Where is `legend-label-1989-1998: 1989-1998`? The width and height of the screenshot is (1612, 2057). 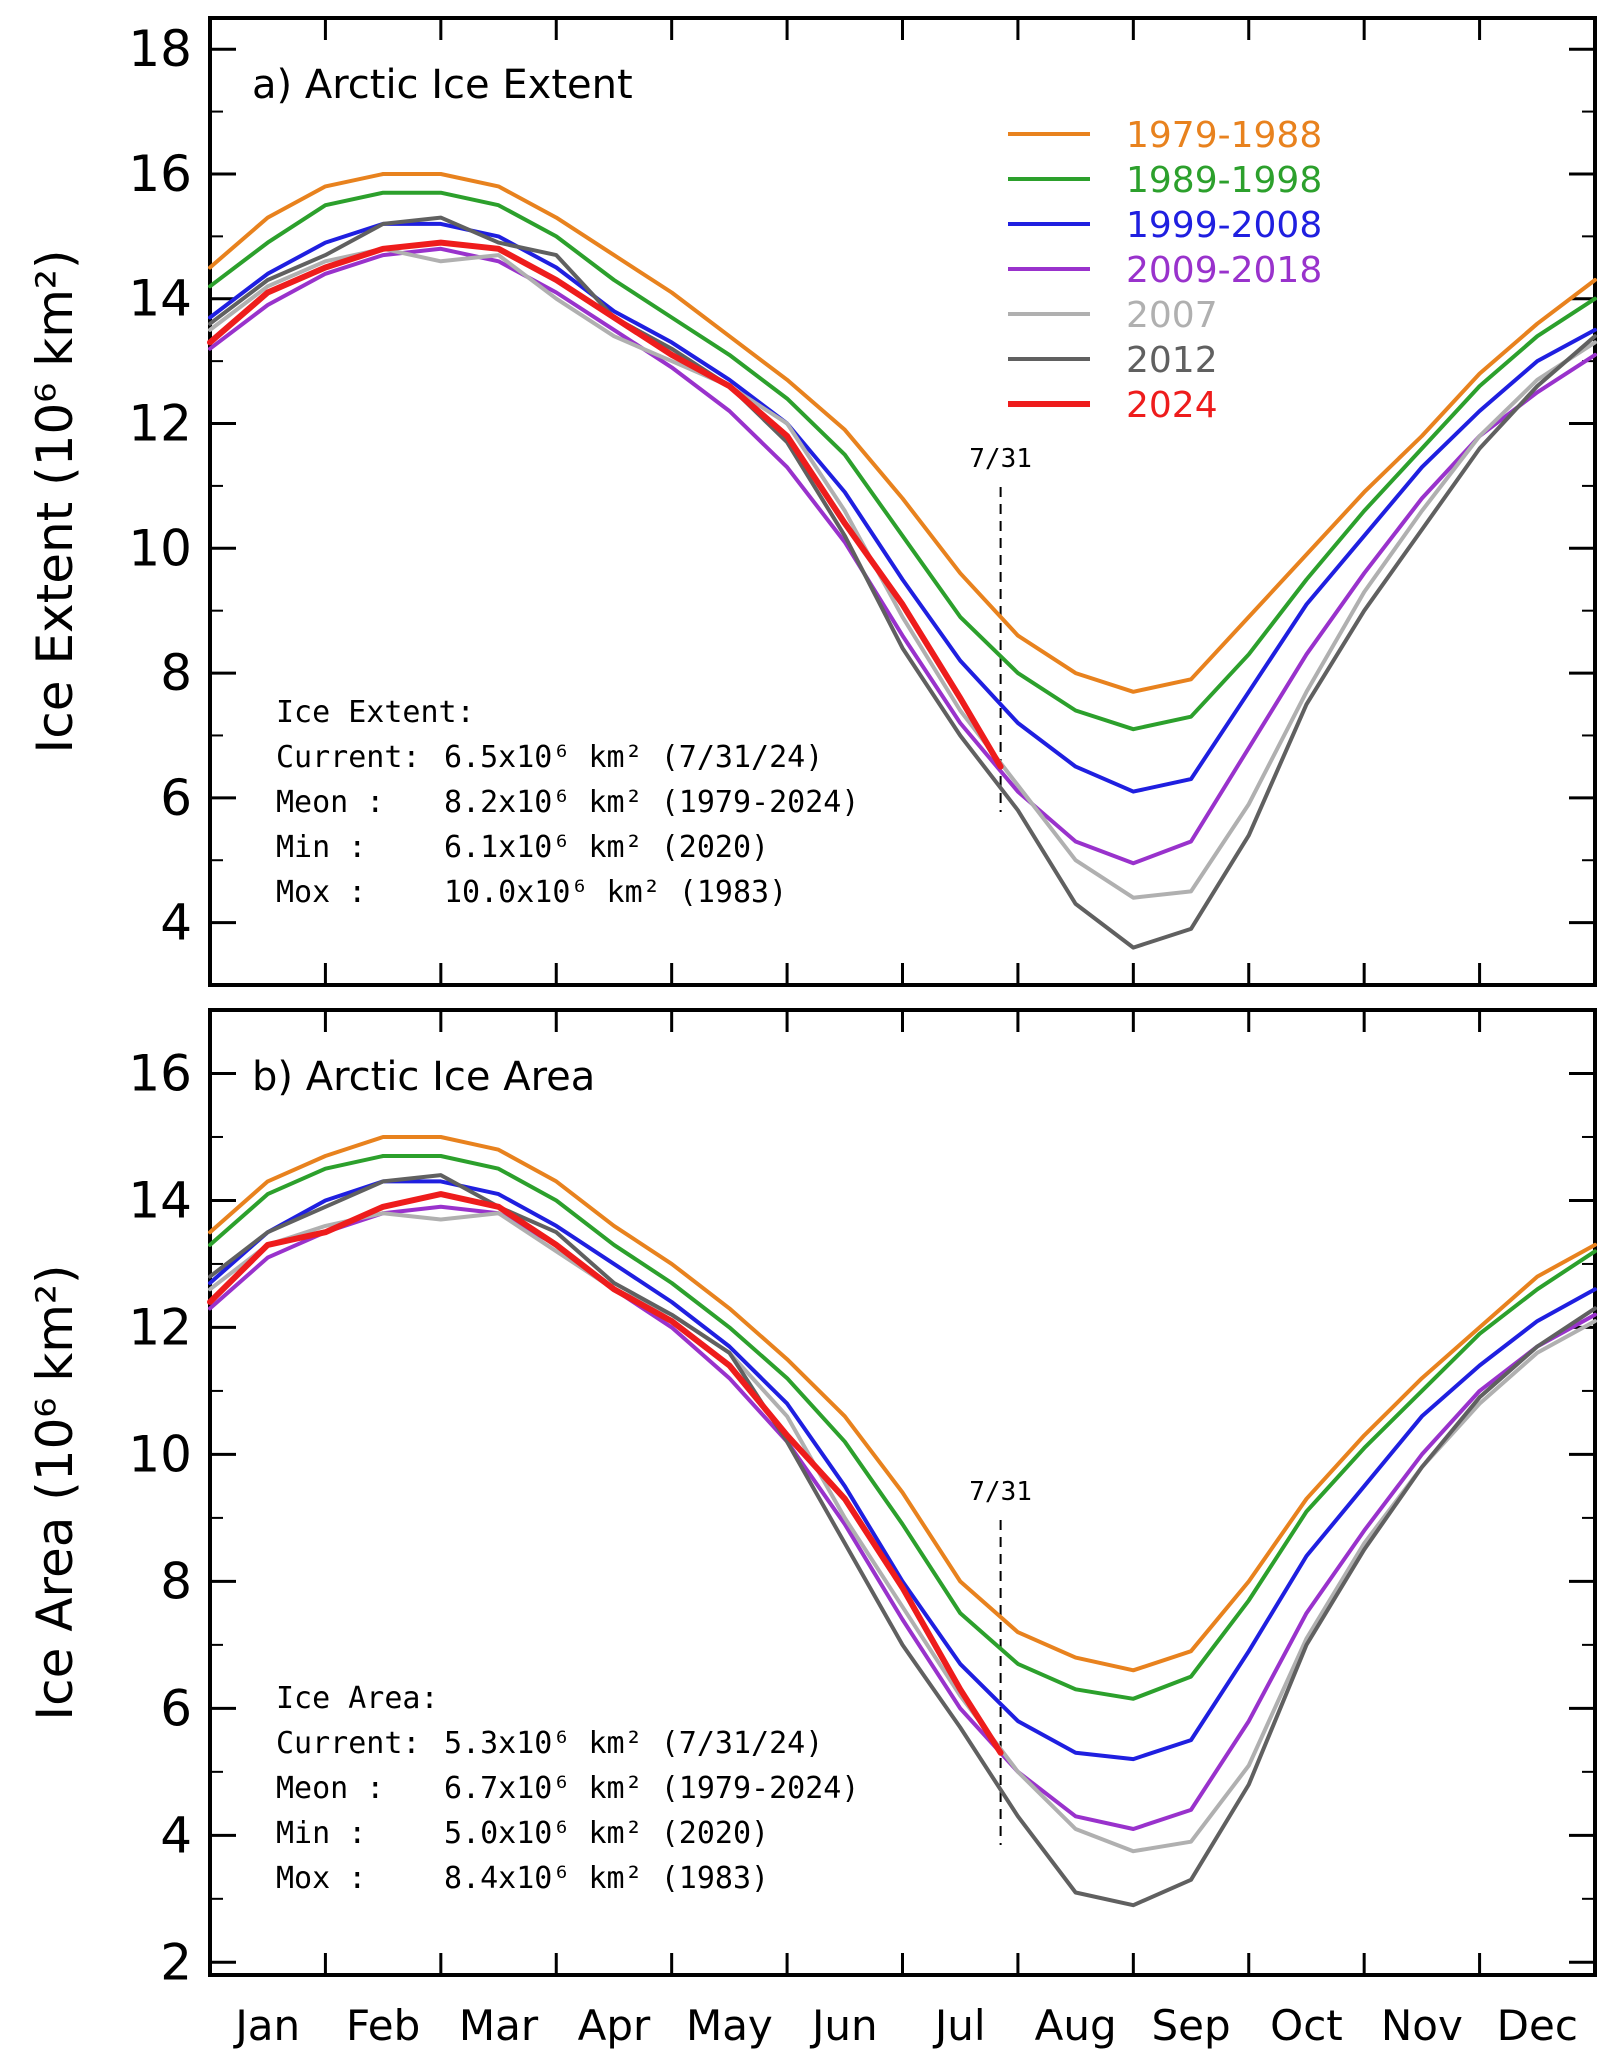 legend-label-1989-1998: 1989-1998 is located at coordinates (1224, 180).